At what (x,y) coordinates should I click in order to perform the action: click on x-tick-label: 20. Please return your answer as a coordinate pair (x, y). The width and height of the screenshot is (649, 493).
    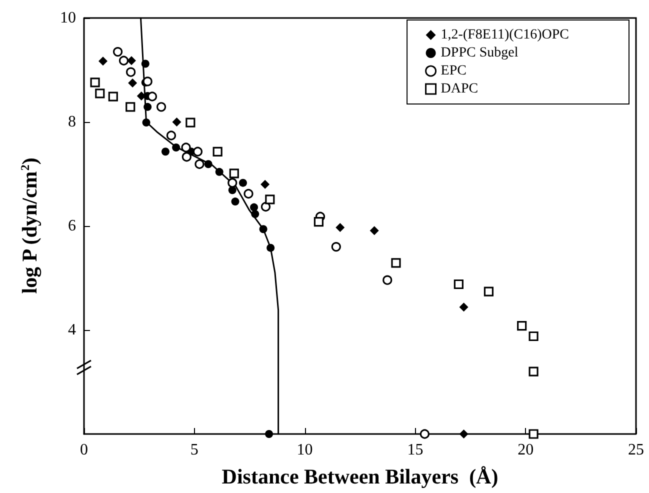
    Looking at the image, I should click on (526, 450).